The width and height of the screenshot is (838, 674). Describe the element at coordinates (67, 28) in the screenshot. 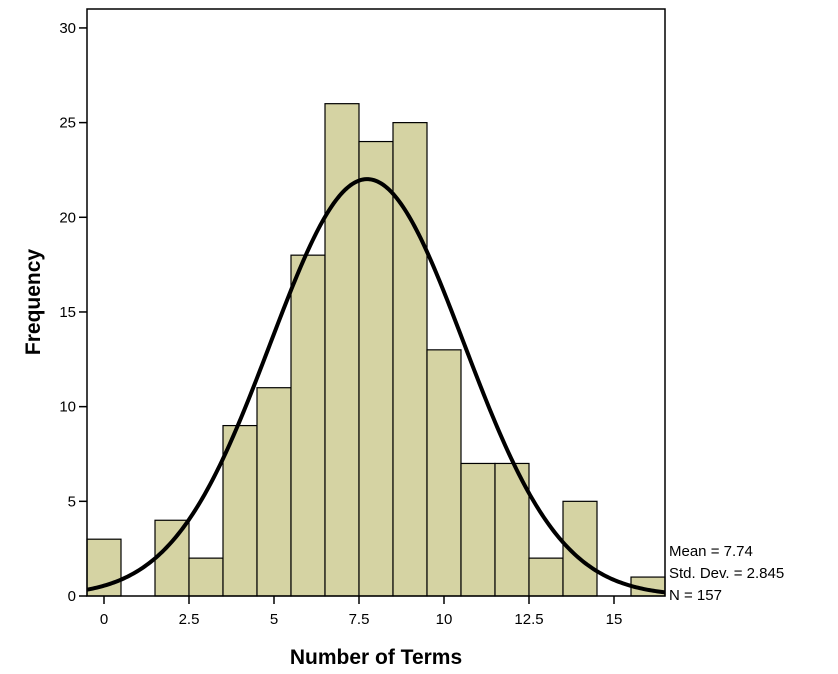

I see `y-tick-label: 30` at that location.